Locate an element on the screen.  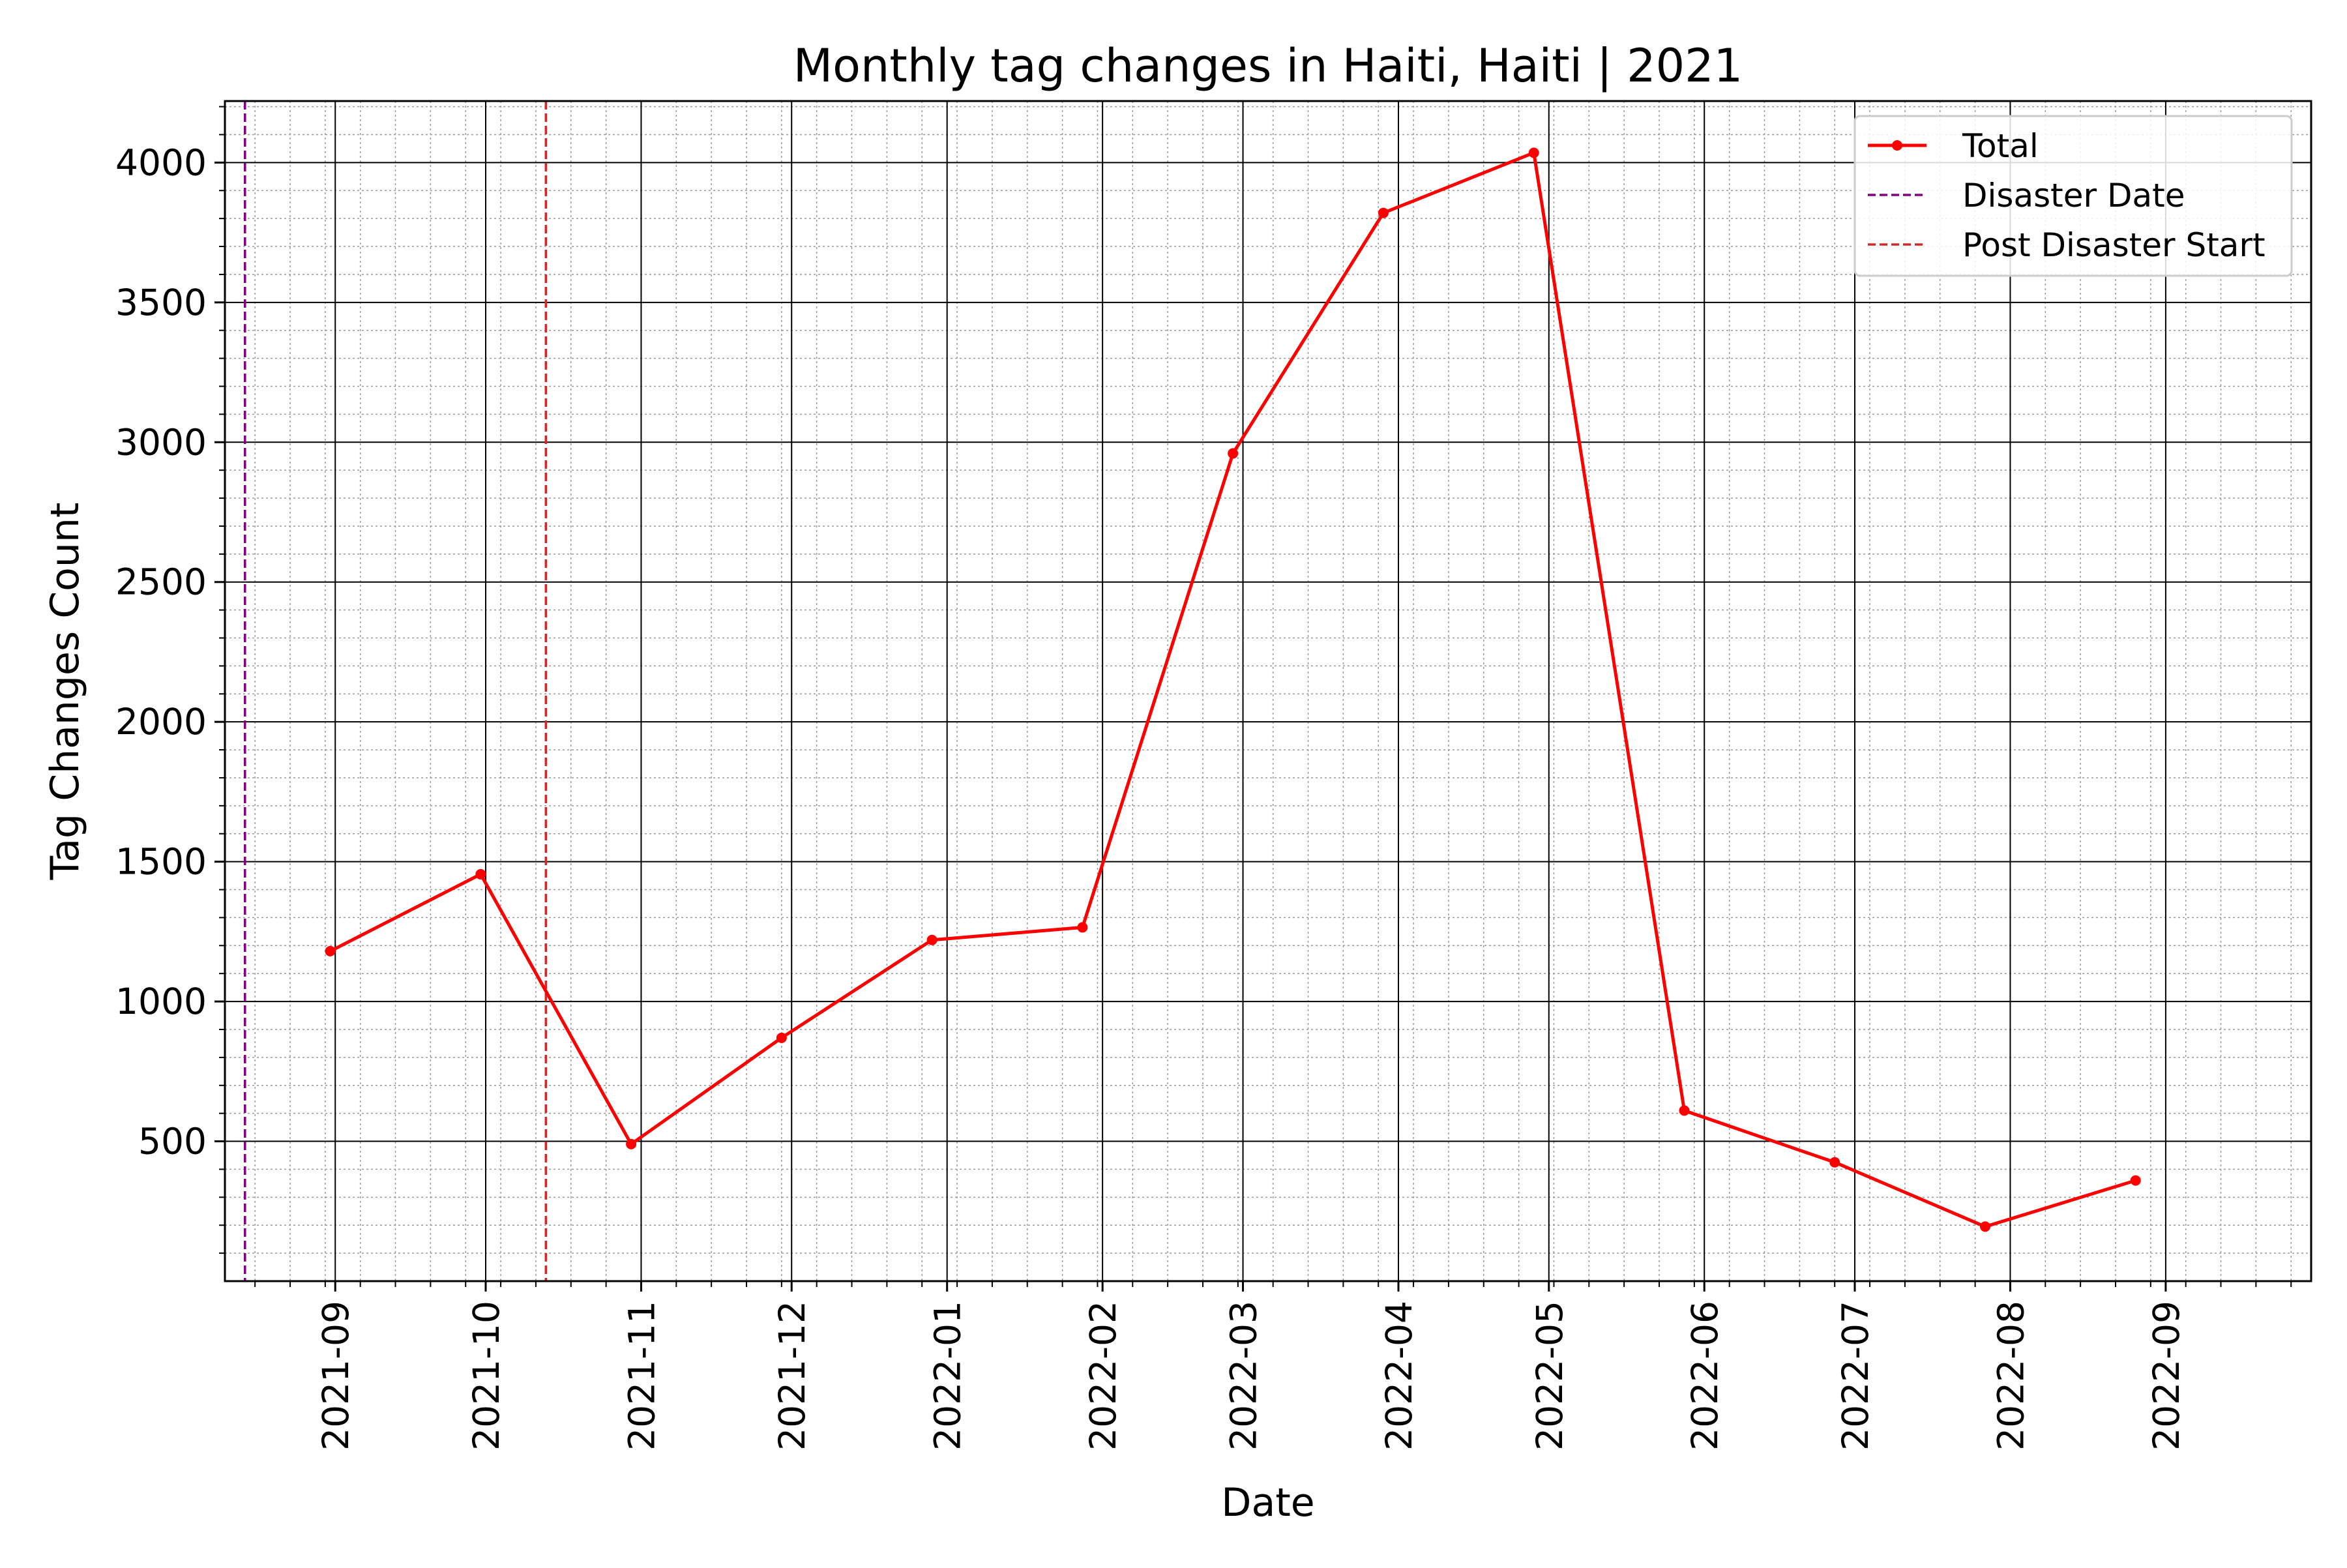
legend-label: Disaster Date is located at coordinates (2073, 196).